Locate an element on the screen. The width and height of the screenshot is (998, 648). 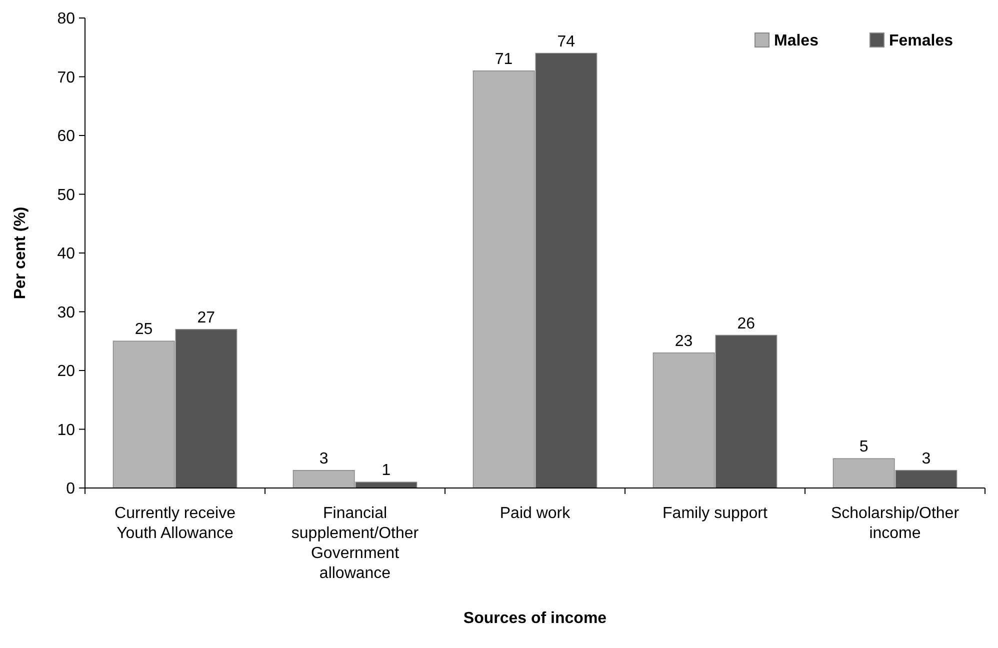
data-label: 5 is located at coordinates (863, 447).